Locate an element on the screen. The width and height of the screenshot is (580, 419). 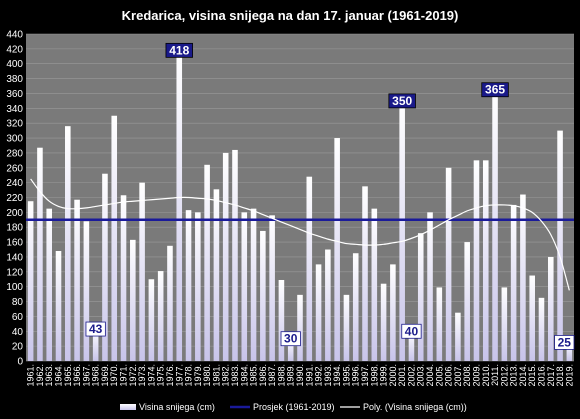
y-tick-label: 180 is located at coordinates (14, 228).